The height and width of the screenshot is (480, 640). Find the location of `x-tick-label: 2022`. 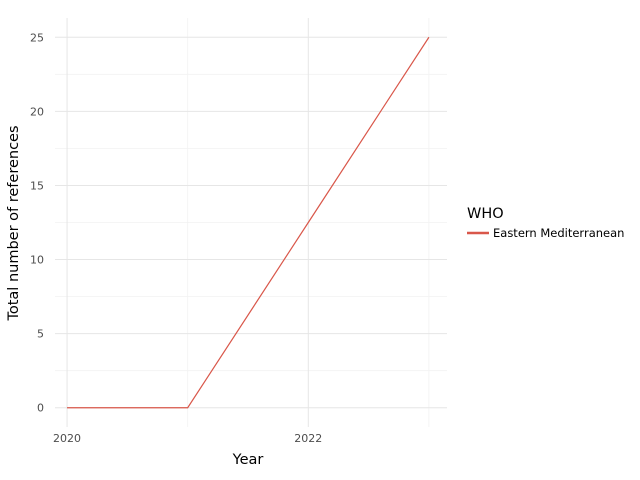

x-tick-label: 2022 is located at coordinates (308, 438).